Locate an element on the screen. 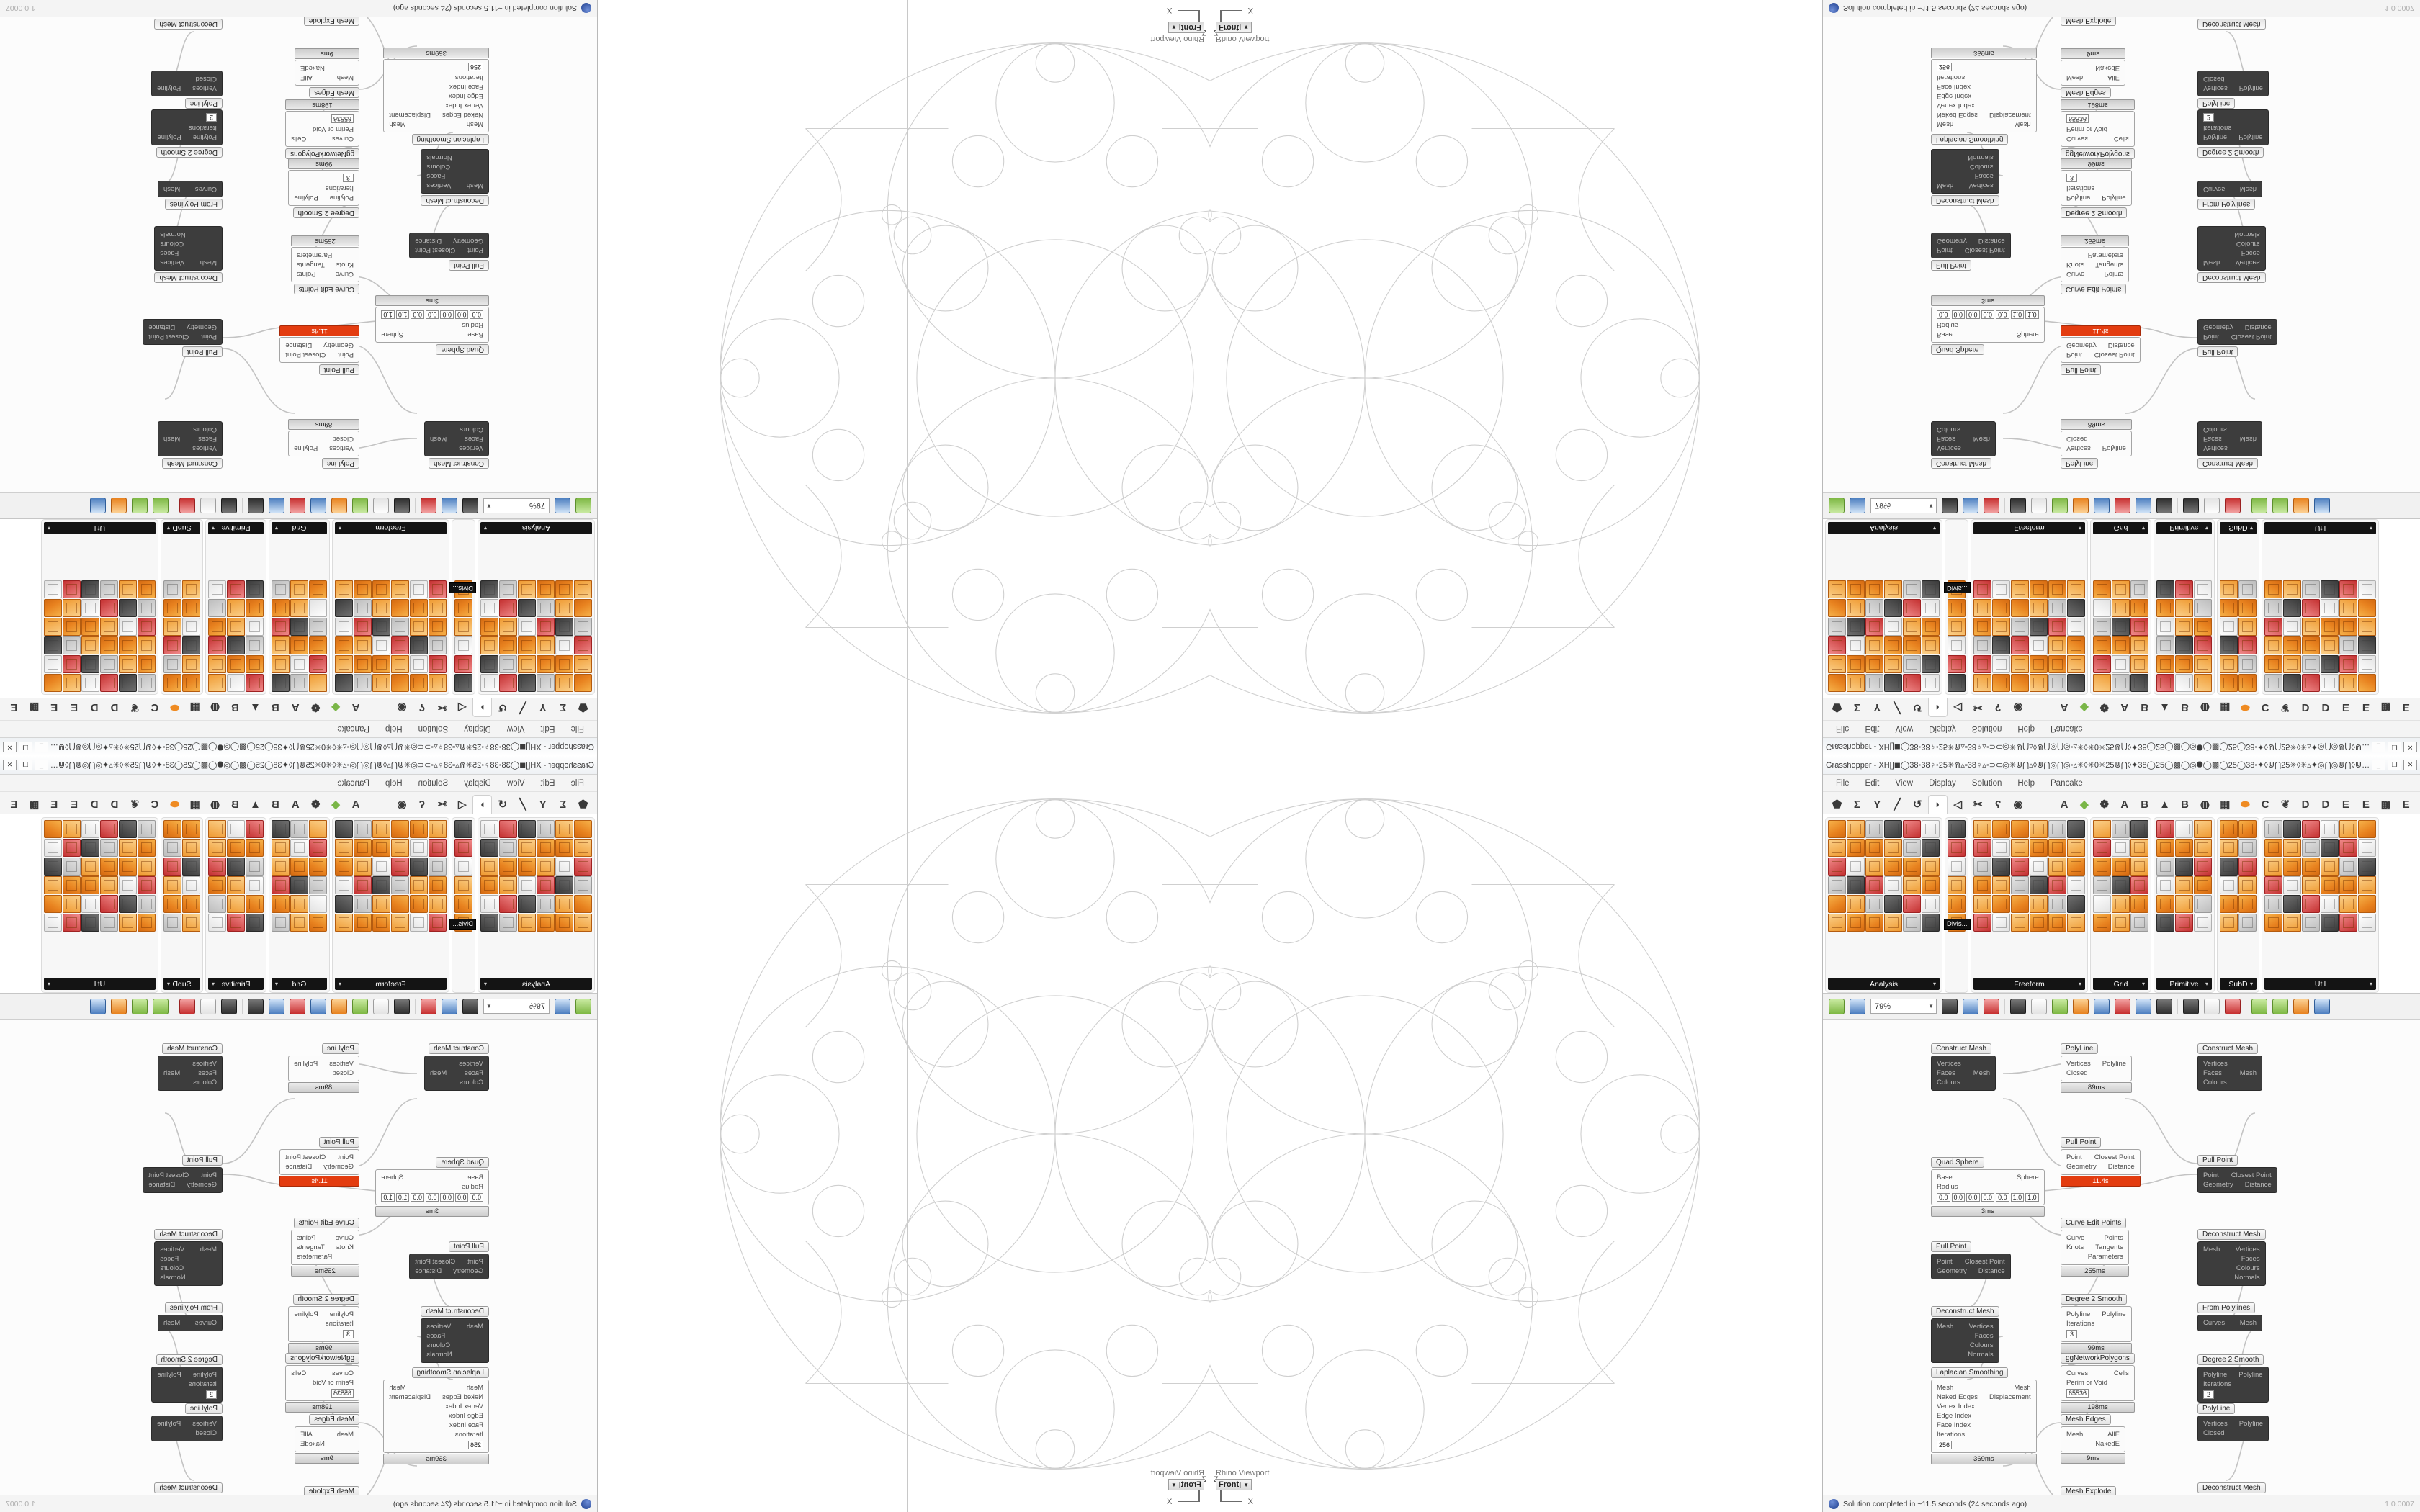  gh-input-param: Vertex Index is located at coordinates (1956, 105).